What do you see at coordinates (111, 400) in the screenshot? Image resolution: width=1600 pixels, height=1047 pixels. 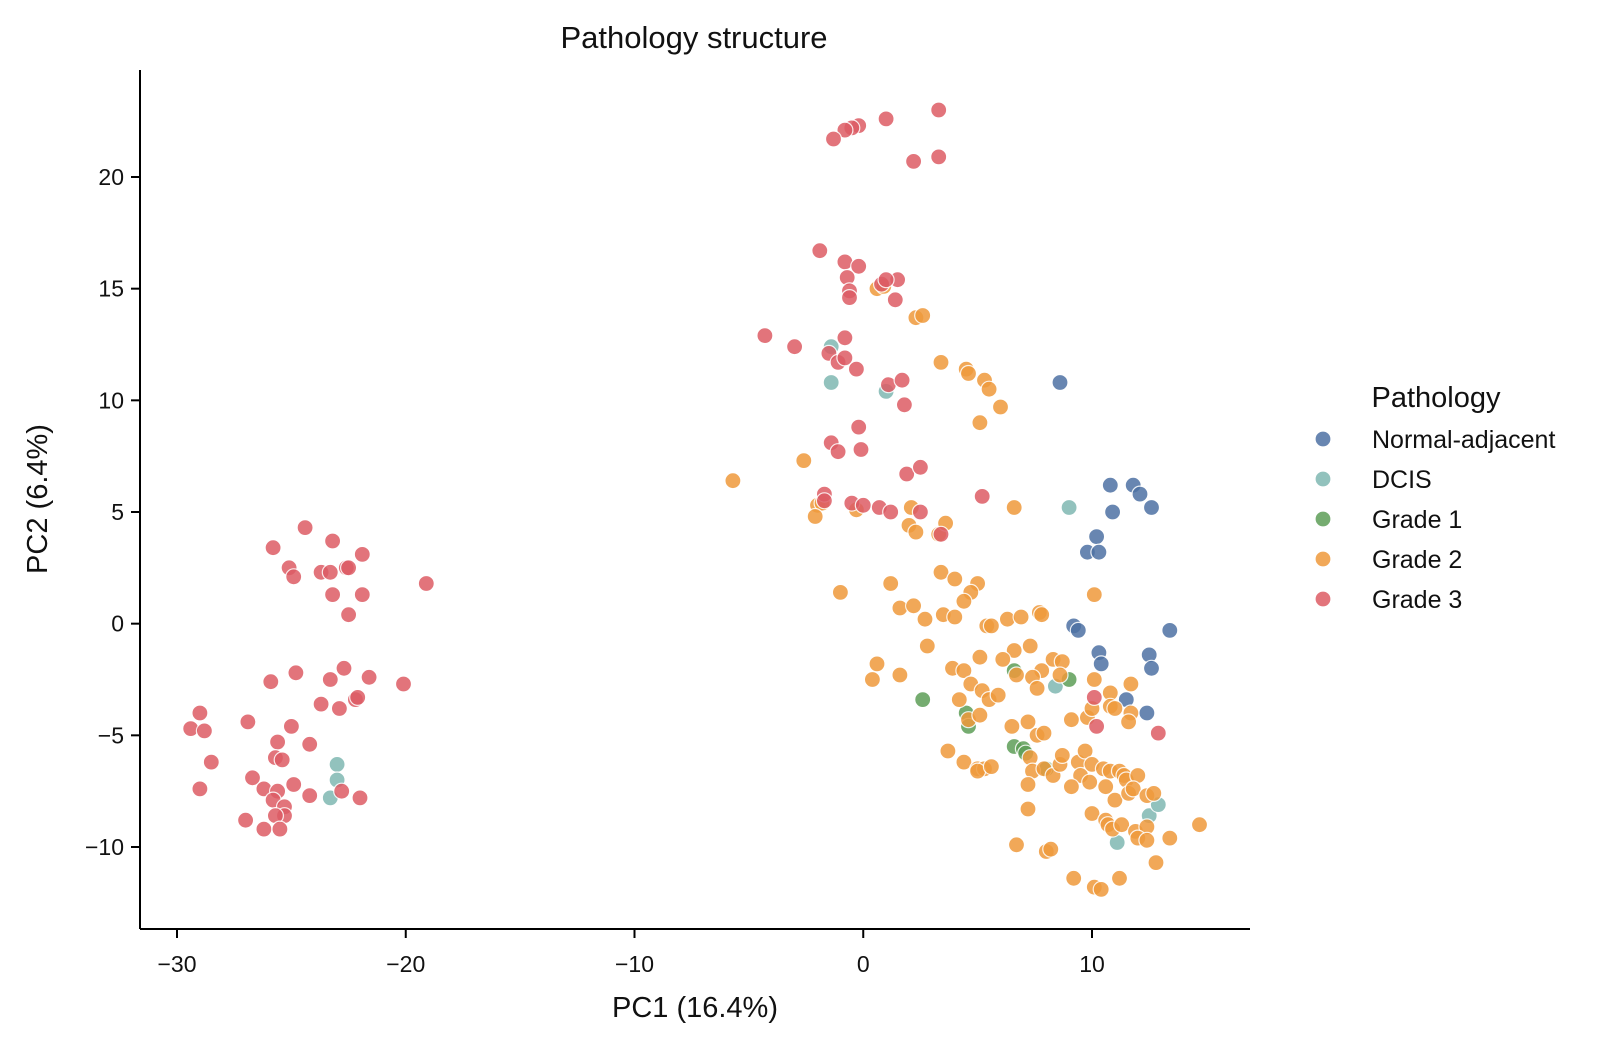 I see `y-tick-label: 10` at bounding box center [111, 400].